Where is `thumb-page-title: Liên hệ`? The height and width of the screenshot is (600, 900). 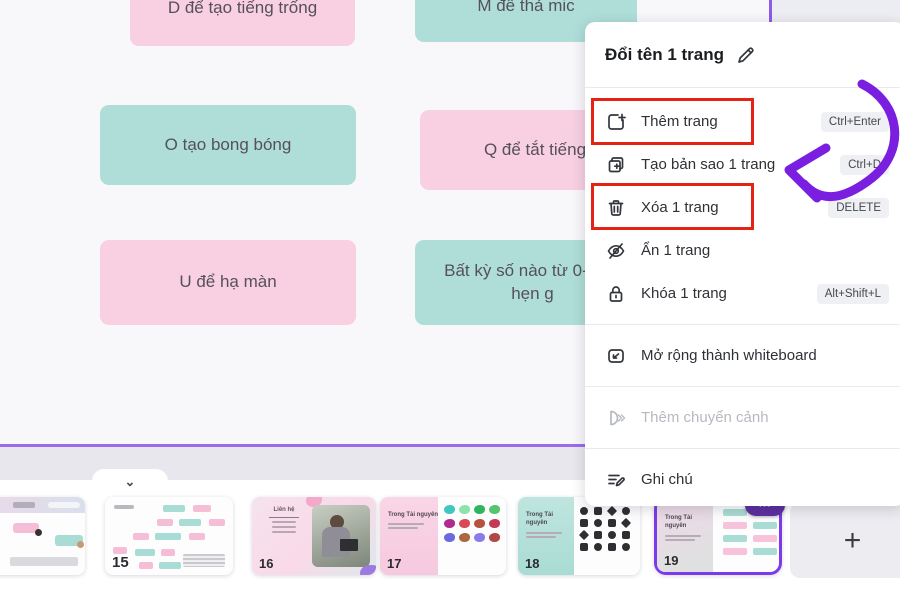 thumb-page-title: Liên hệ is located at coordinates (284, 510).